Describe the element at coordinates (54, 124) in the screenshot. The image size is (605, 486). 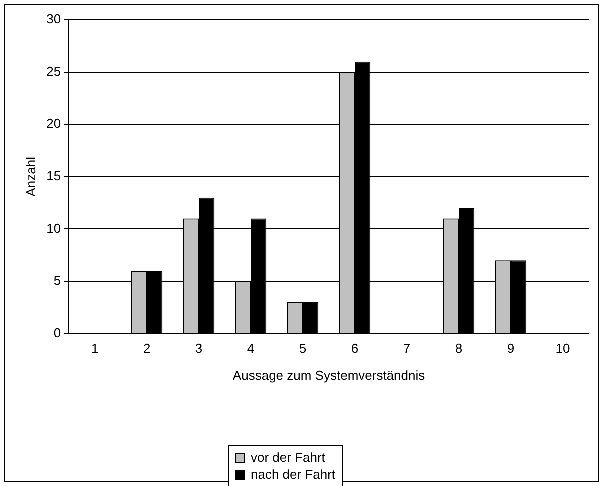
I see `y-tick-label: 20` at that location.